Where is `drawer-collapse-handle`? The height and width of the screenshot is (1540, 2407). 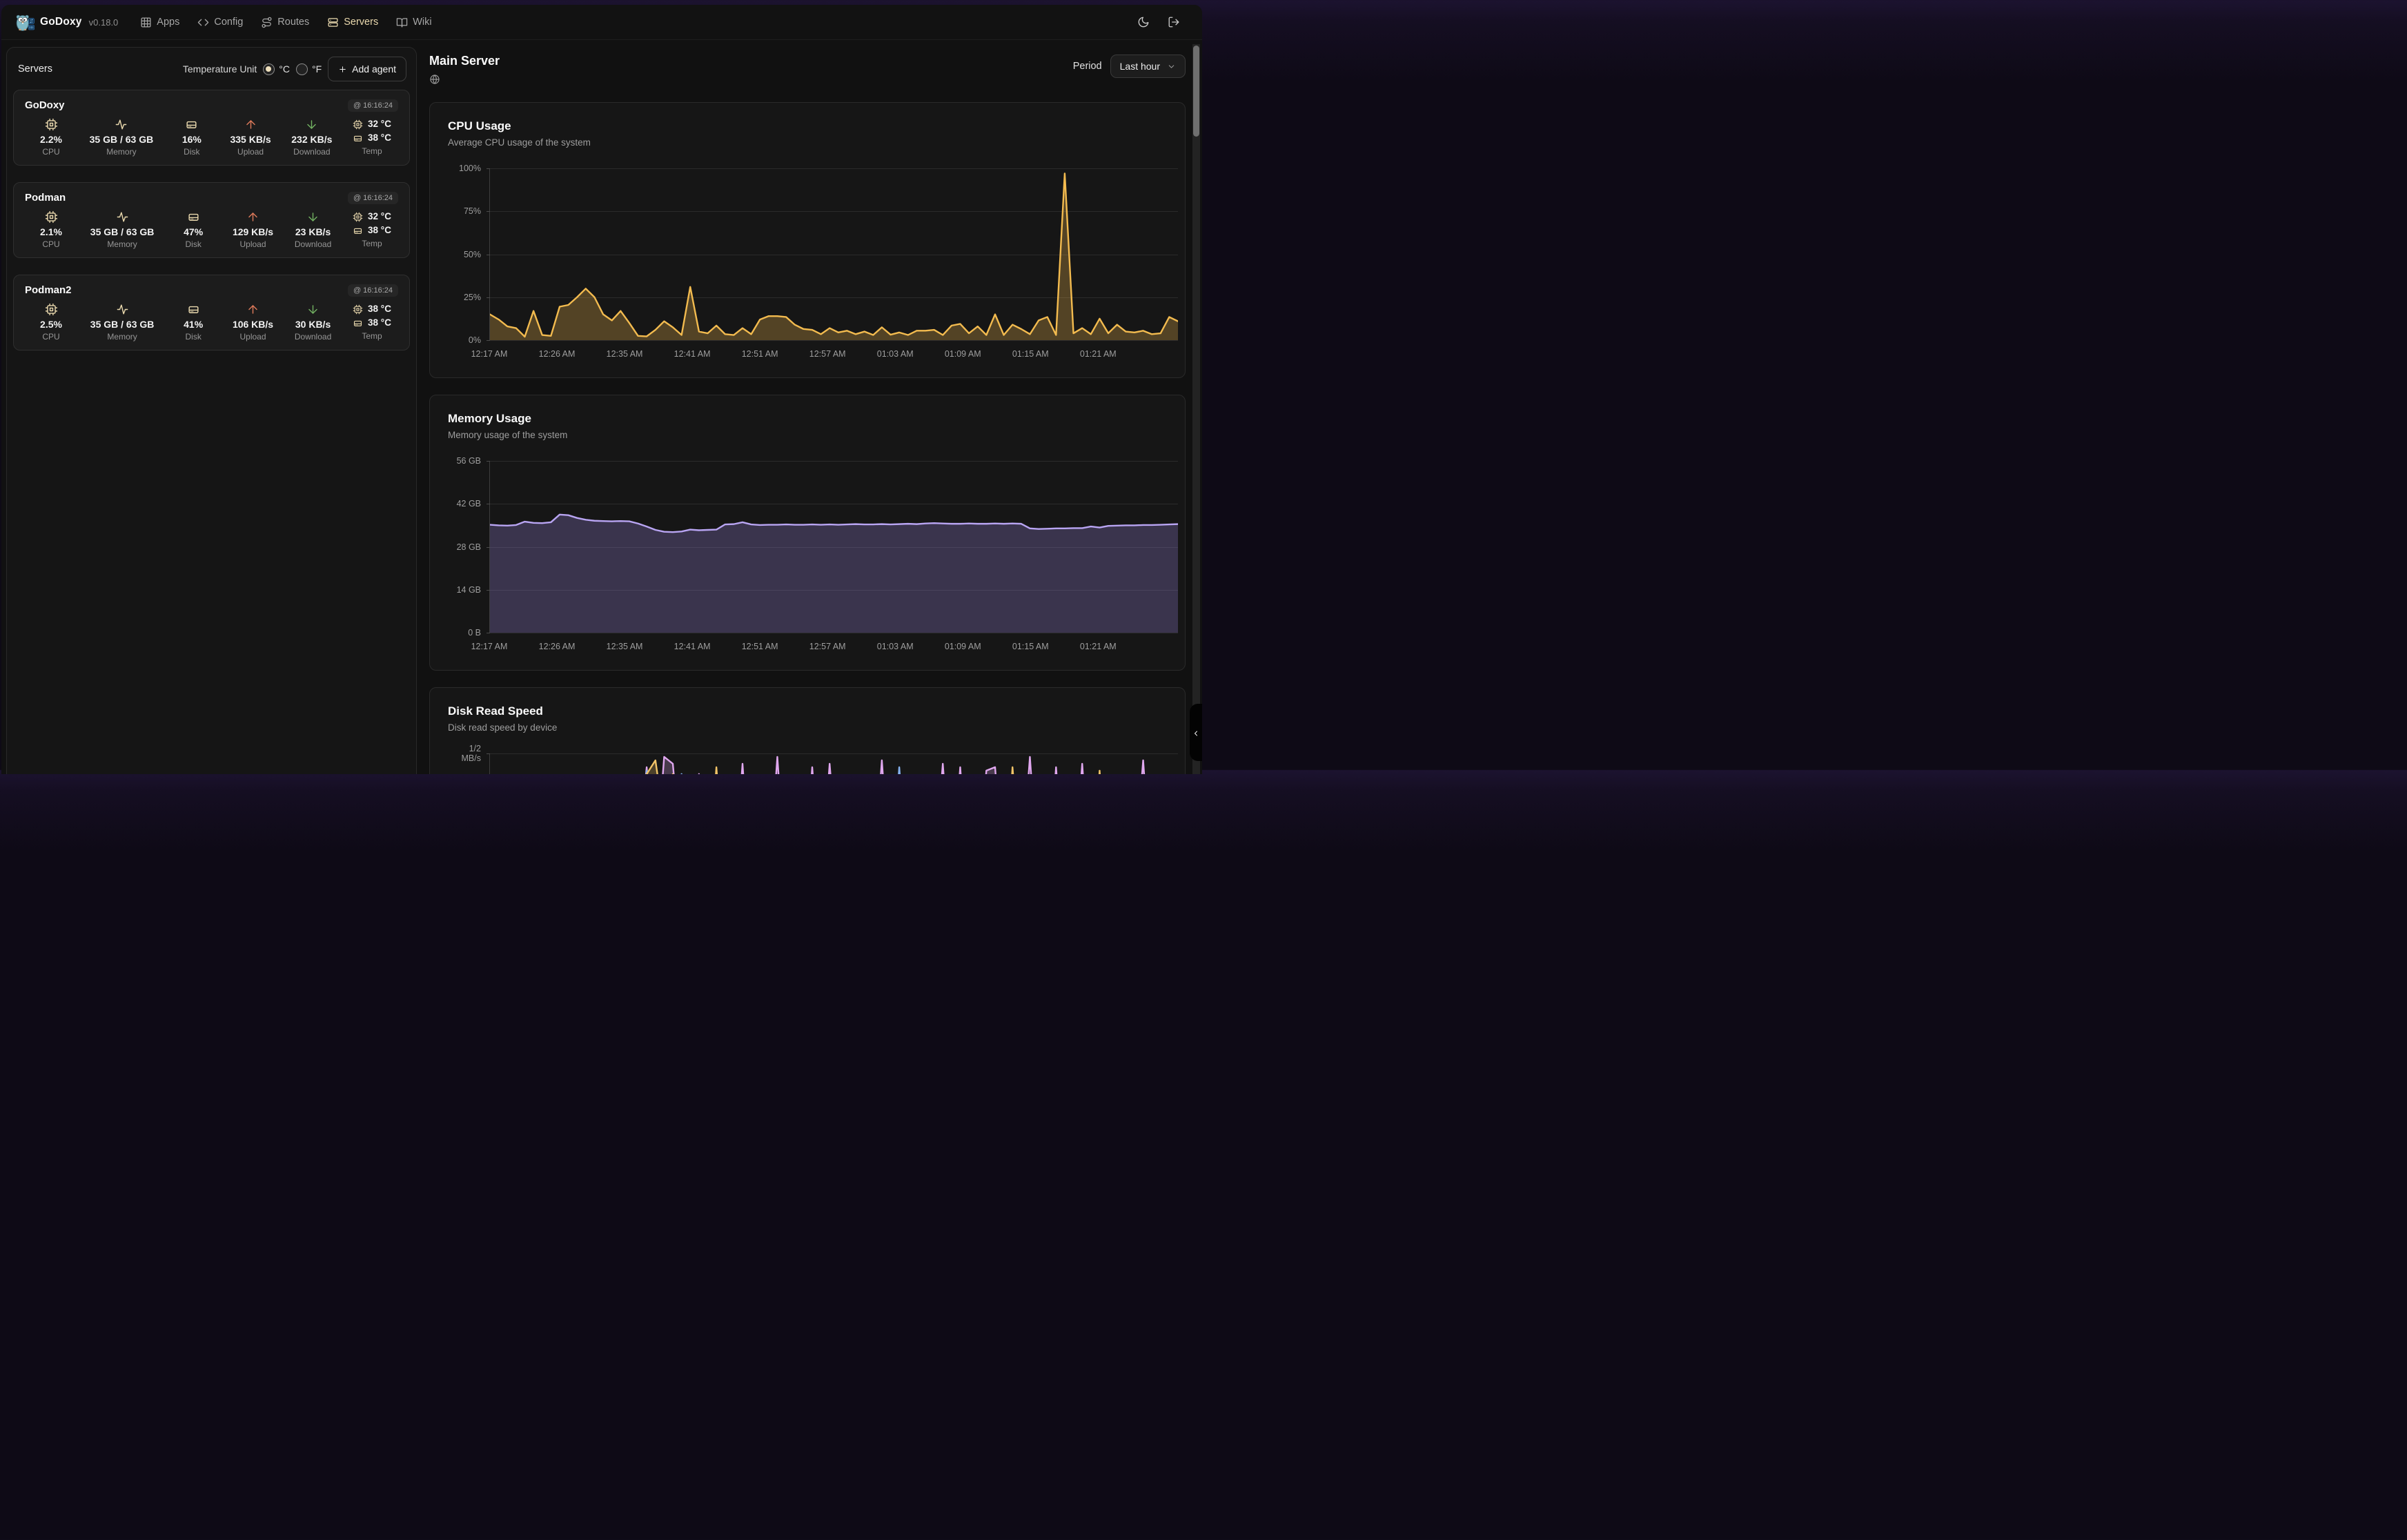 drawer-collapse-handle is located at coordinates (1196, 733).